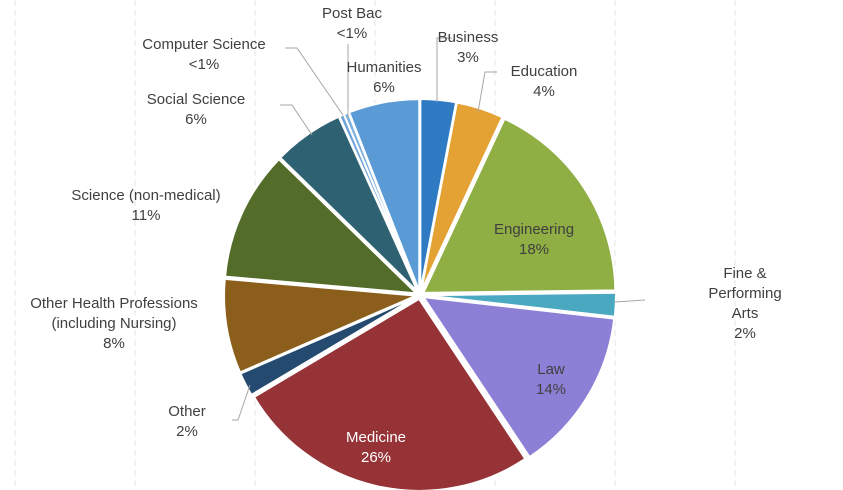 The width and height of the screenshot is (843, 490). I want to click on data-label: Computer Science <1%, so click(203, 55).